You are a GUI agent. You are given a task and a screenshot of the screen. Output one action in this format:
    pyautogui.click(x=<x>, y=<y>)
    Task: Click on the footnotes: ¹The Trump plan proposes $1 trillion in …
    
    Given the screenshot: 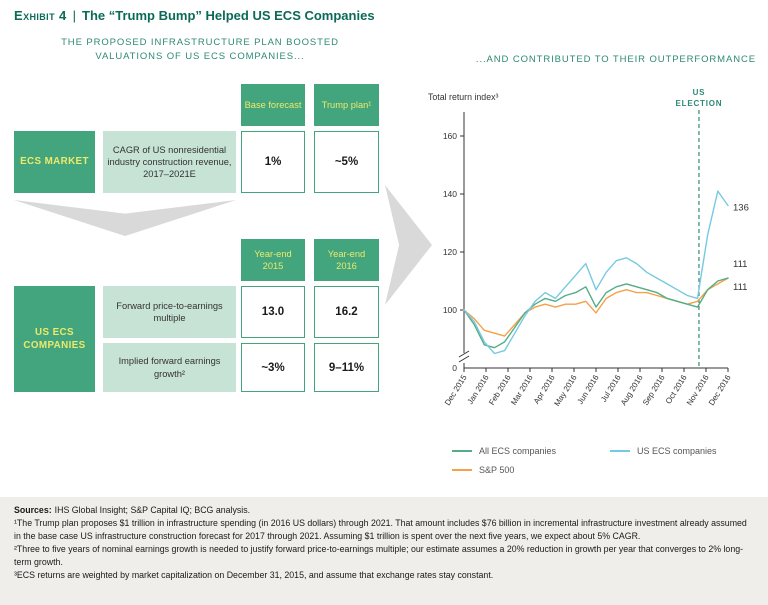 What is the action you would take?
    pyautogui.click(x=384, y=549)
    